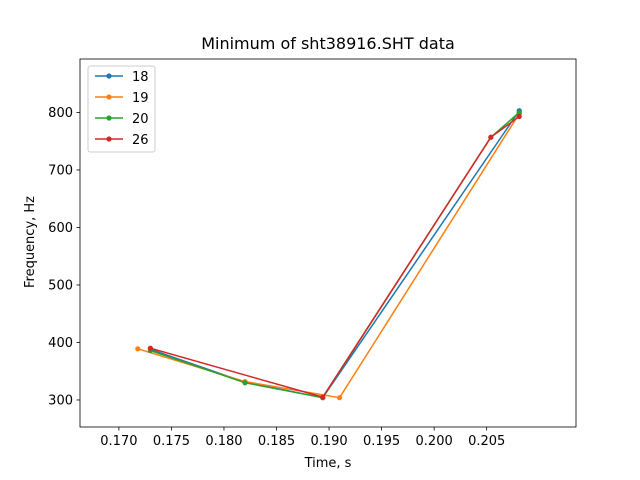 Image resolution: width=640 pixels, height=480 pixels. I want to click on y-tick-label: 500, so click(60, 285).